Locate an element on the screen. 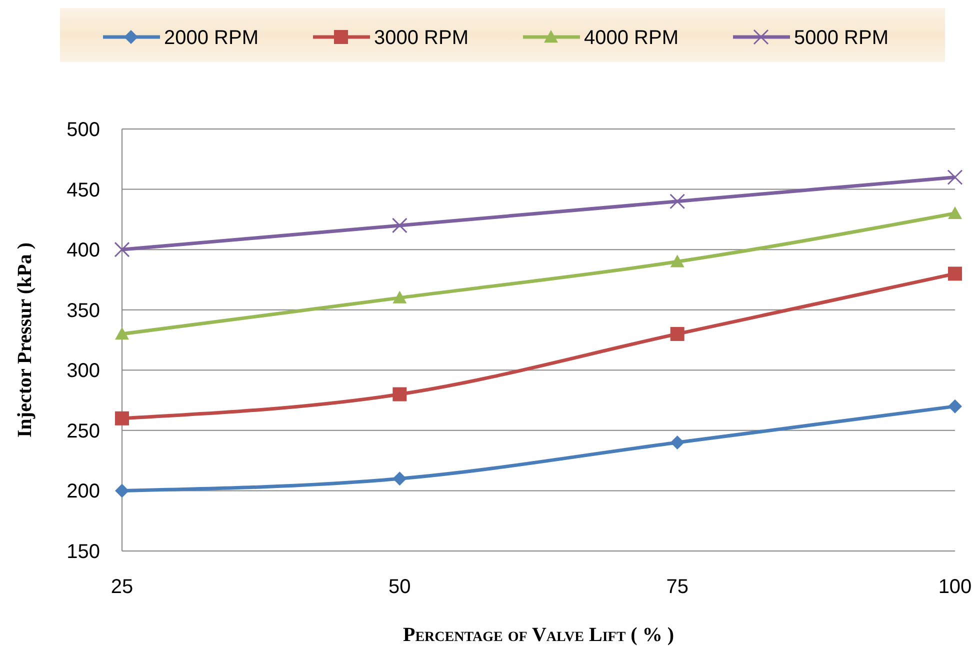  x-tick-label: 25 is located at coordinates (122, 587).